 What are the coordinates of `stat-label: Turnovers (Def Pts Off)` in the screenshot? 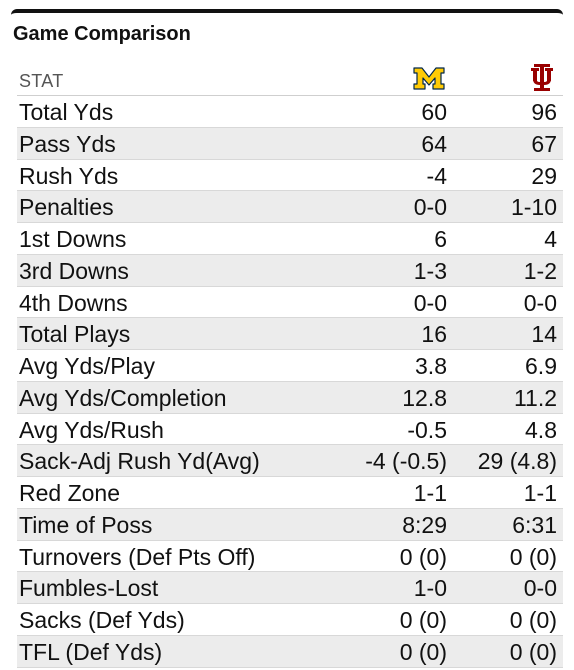 It's located at (137, 556).